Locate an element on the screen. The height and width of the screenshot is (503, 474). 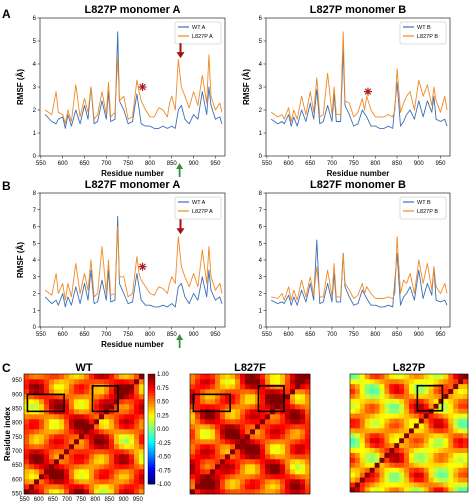
x-tick-label: 650 is located at coordinates (84, 164).